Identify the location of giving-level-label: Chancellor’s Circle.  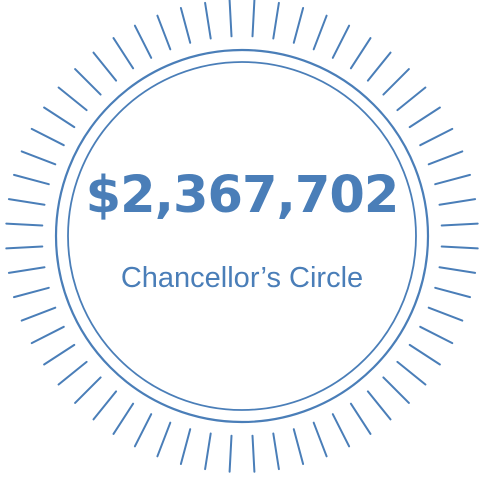
(242, 278).